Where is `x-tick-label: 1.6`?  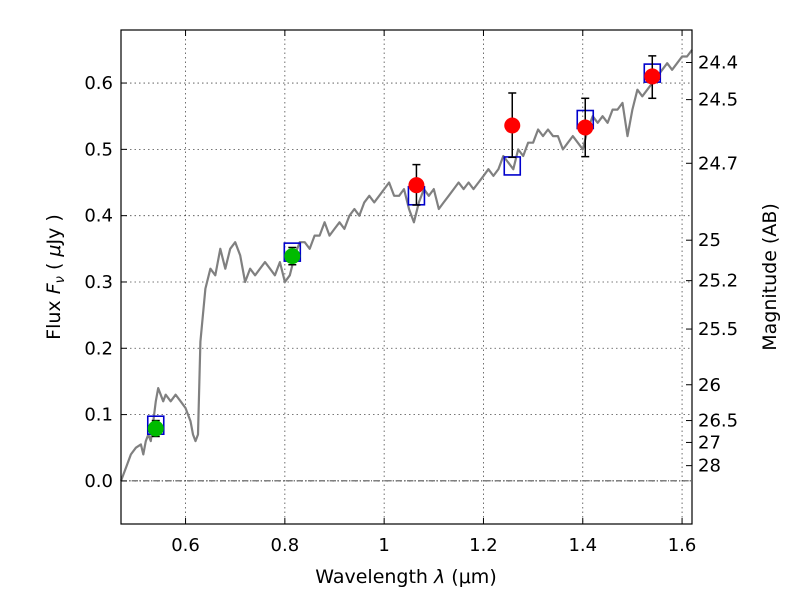 x-tick-label: 1.6 is located at coordinates (682, 545).